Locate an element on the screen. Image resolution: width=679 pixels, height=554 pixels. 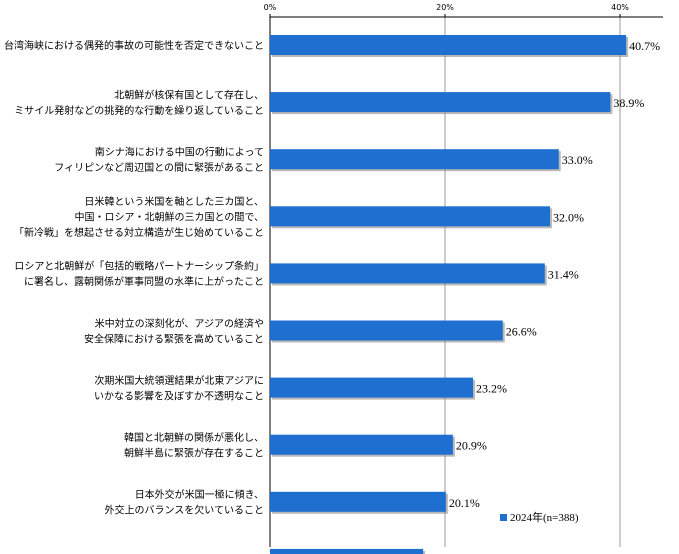
category-label: 日米韓という米国を軸とした三カ国と、 is located at coordinates (174, 201).